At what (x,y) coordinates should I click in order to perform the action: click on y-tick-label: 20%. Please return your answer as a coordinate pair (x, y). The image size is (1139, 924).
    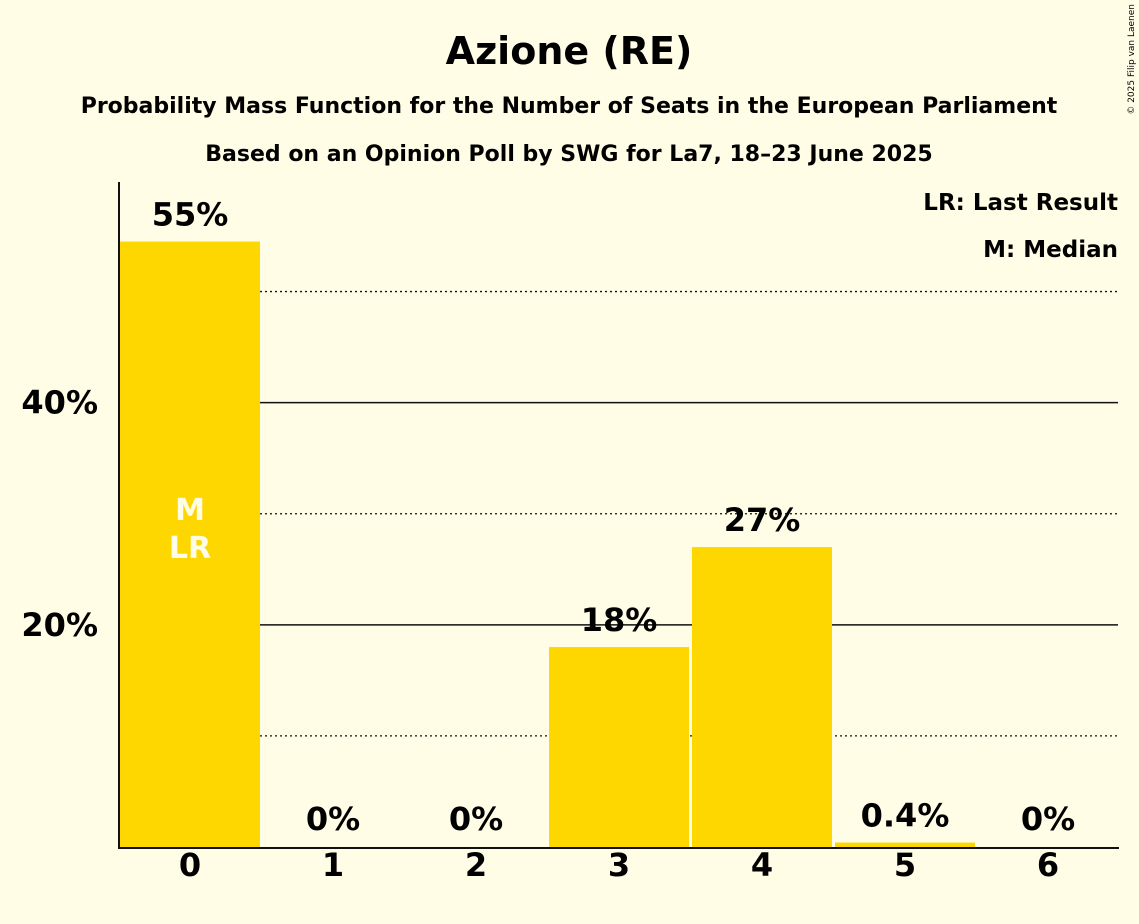
    Looking at the image, I should click on (59, 625).